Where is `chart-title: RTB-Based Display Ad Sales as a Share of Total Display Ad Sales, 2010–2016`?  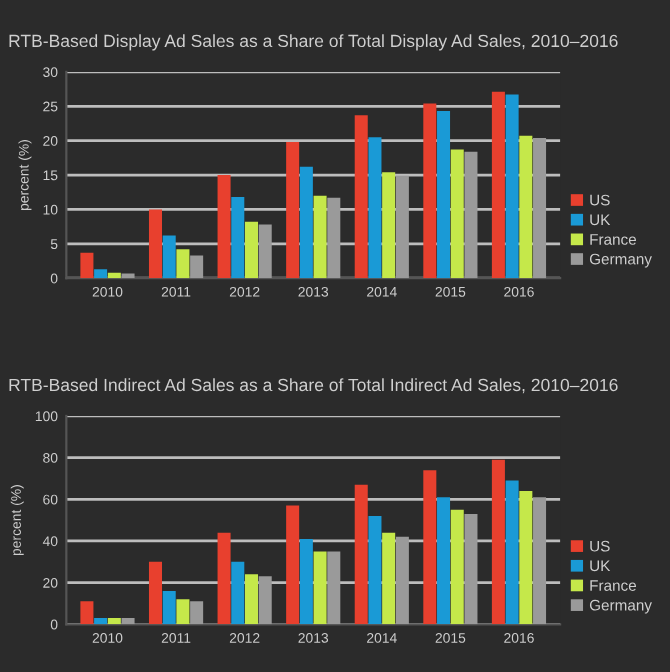
chart-title: RTB-Based Display Ad Sales as a Share of Total Display Ad Sales, 2010–2016 is located at coordinates (313, 42).